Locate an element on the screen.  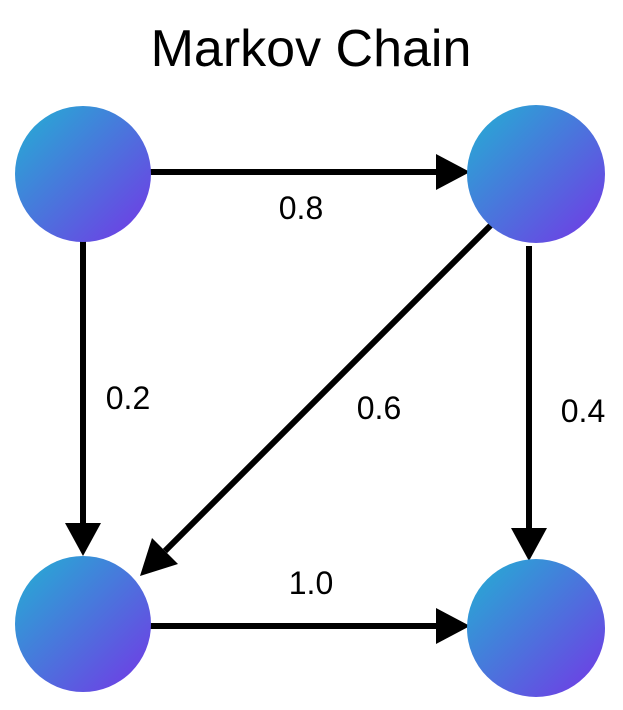
edge-label-top-right-to-bottom-right: 0.4 is located at coordinates (583, 411).